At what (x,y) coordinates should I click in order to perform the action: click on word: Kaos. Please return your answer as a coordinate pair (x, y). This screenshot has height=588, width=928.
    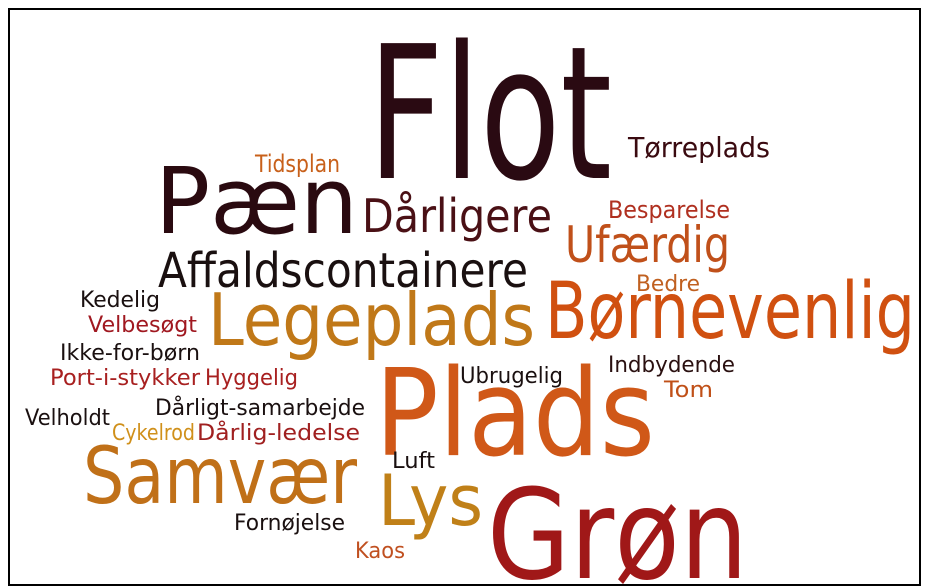
    Looking at the image, I should click on (380, 551).